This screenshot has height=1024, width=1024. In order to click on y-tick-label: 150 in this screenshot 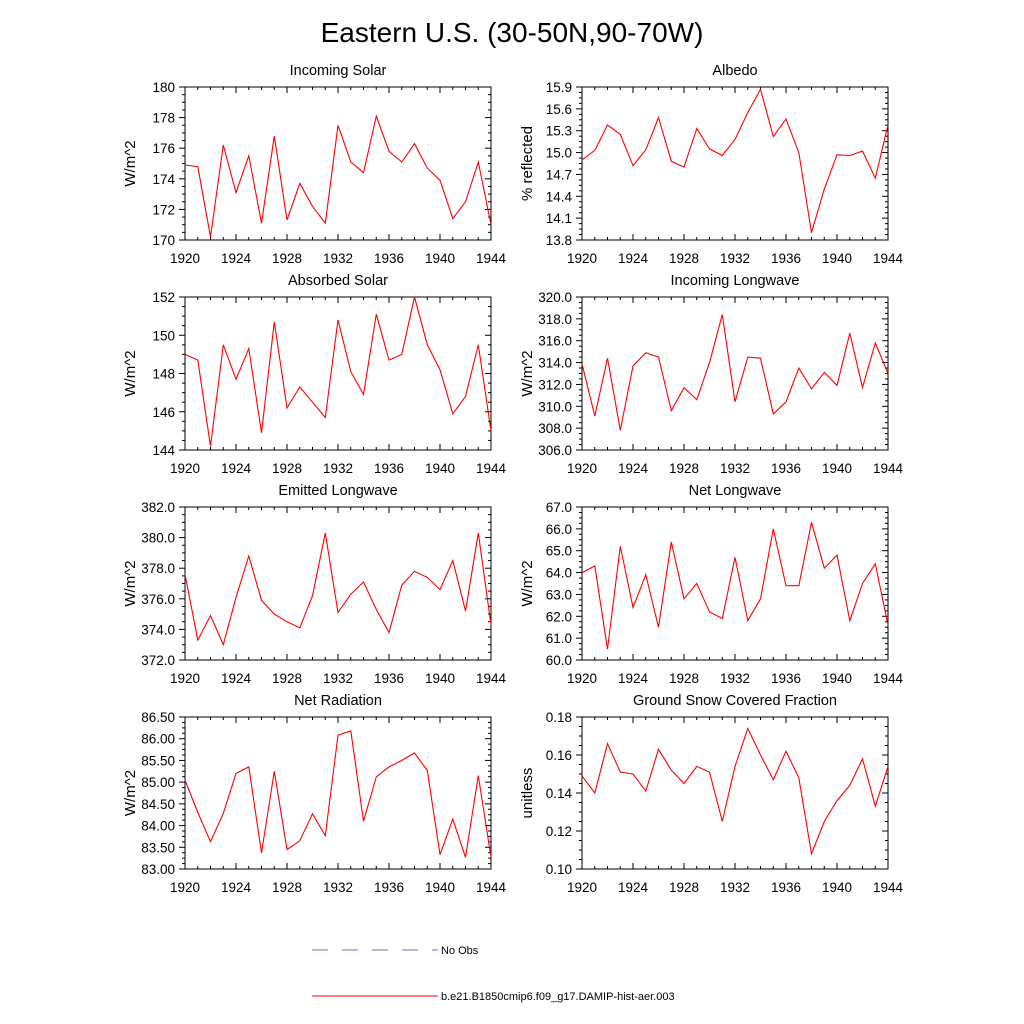, I will do `click(163, 335)`.